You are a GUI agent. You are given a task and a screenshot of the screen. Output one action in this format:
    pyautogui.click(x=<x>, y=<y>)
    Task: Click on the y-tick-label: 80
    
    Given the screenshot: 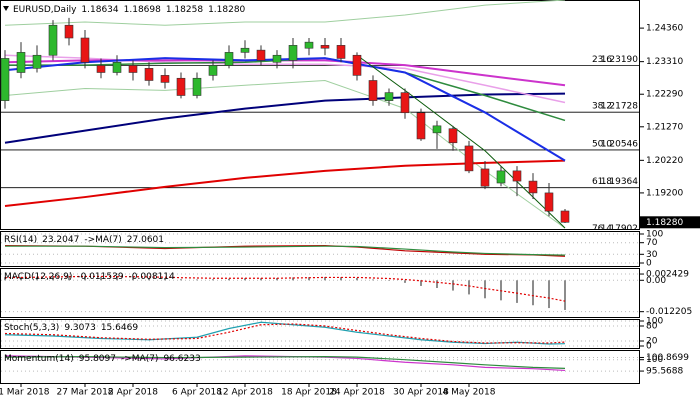 What is the action you would take?
    pyautogui.click(x=652, y=327)
    